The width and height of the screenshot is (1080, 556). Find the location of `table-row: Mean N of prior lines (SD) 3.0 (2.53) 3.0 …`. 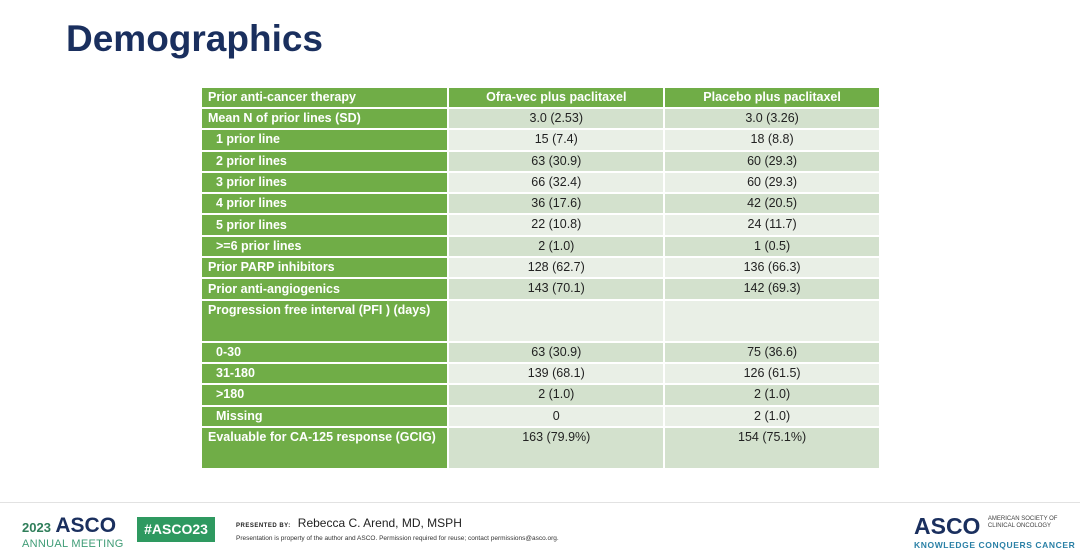

table-row: Mean N of prior lines (SD) 3.0 (2.53) 3.0 … is located at coordinates (540, 118).